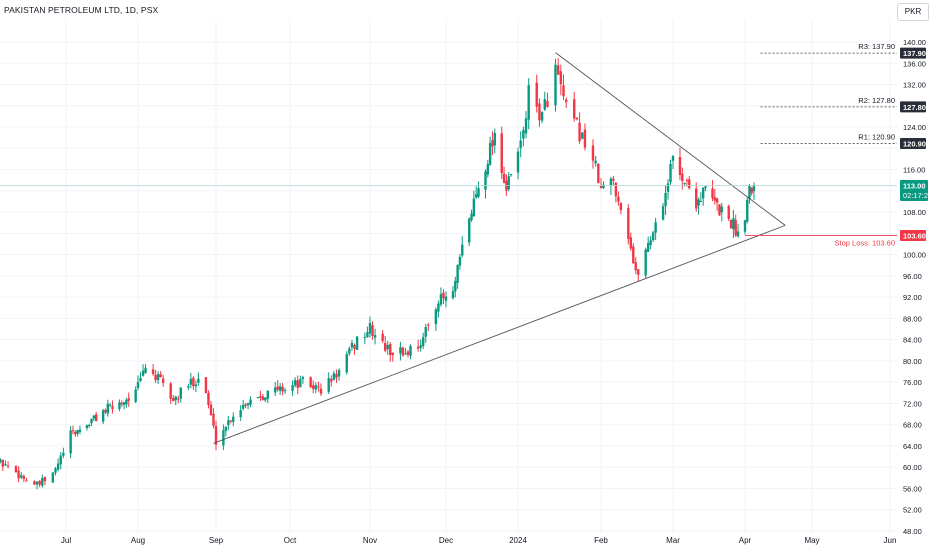 Image resolution: width=932 pixels, height=550 pixels. What do you see at coordinates (865, 242) in the screenshot?
I see `stop-loss-label: Stop Loss: 103.60` at bounding box center [865, 242].